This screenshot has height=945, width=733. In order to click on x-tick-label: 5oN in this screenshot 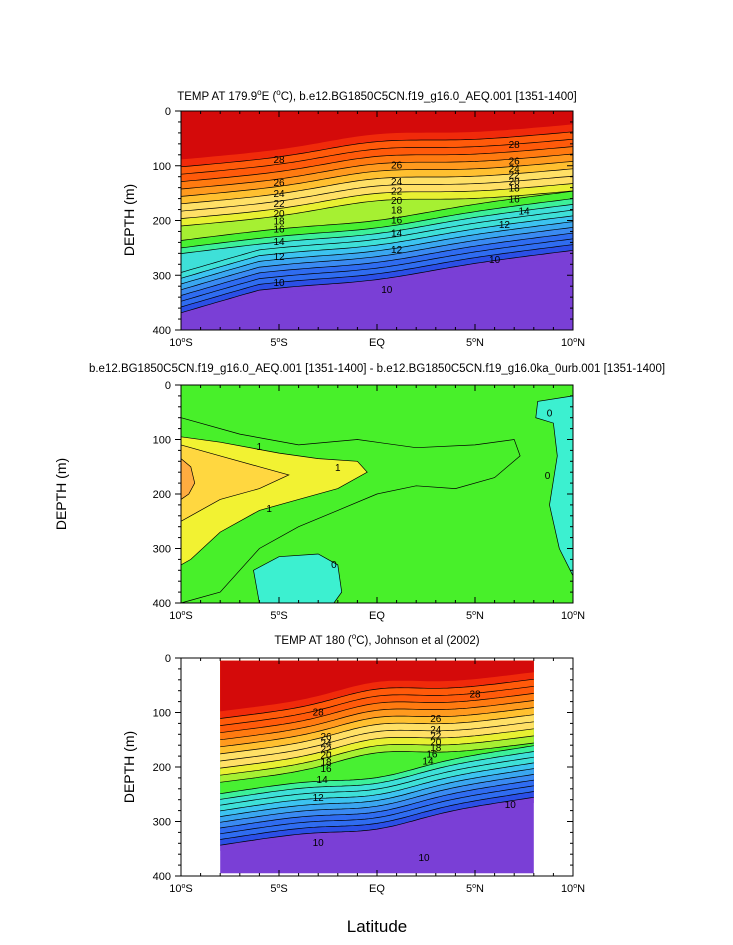, I will do `click(475, 343)`.